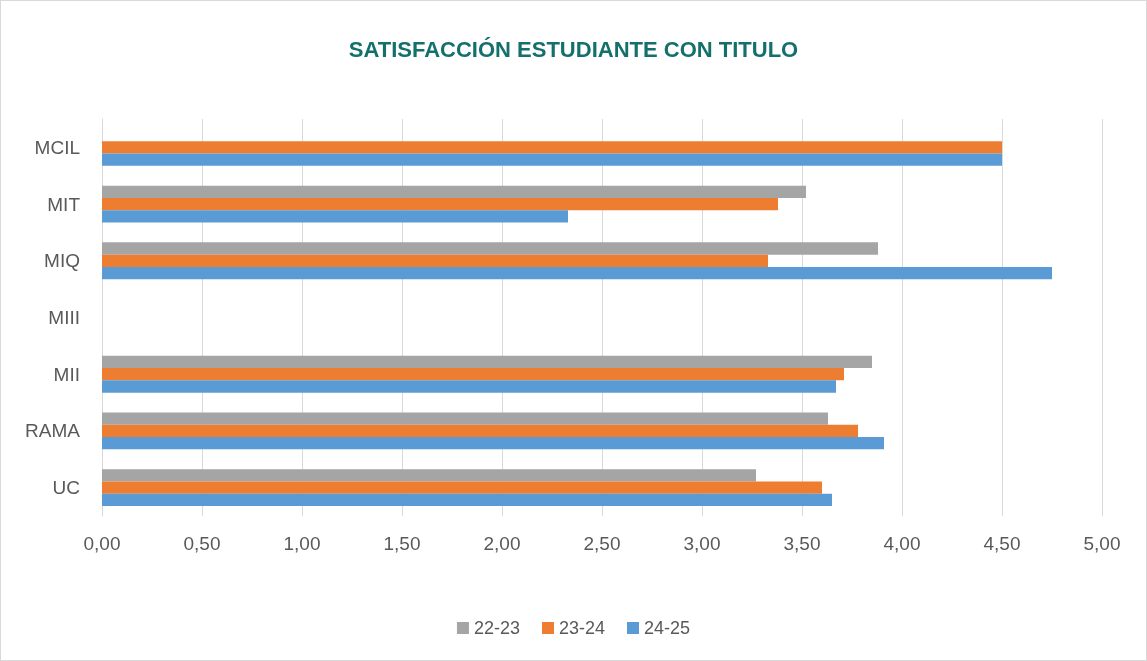 This screenshot has height=661, width=1147. What do you see at coordinates (902, 543) in the screenshot?
I see `x-tick-label: 4,00` at bounding box center [902, 543].